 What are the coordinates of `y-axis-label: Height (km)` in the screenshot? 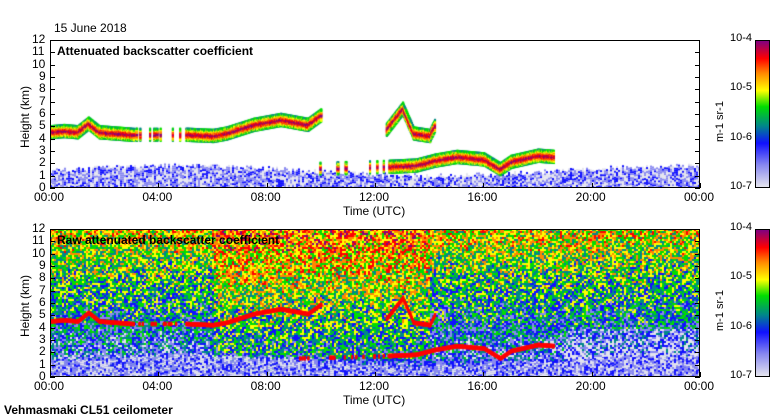 It's located at (25, 116).